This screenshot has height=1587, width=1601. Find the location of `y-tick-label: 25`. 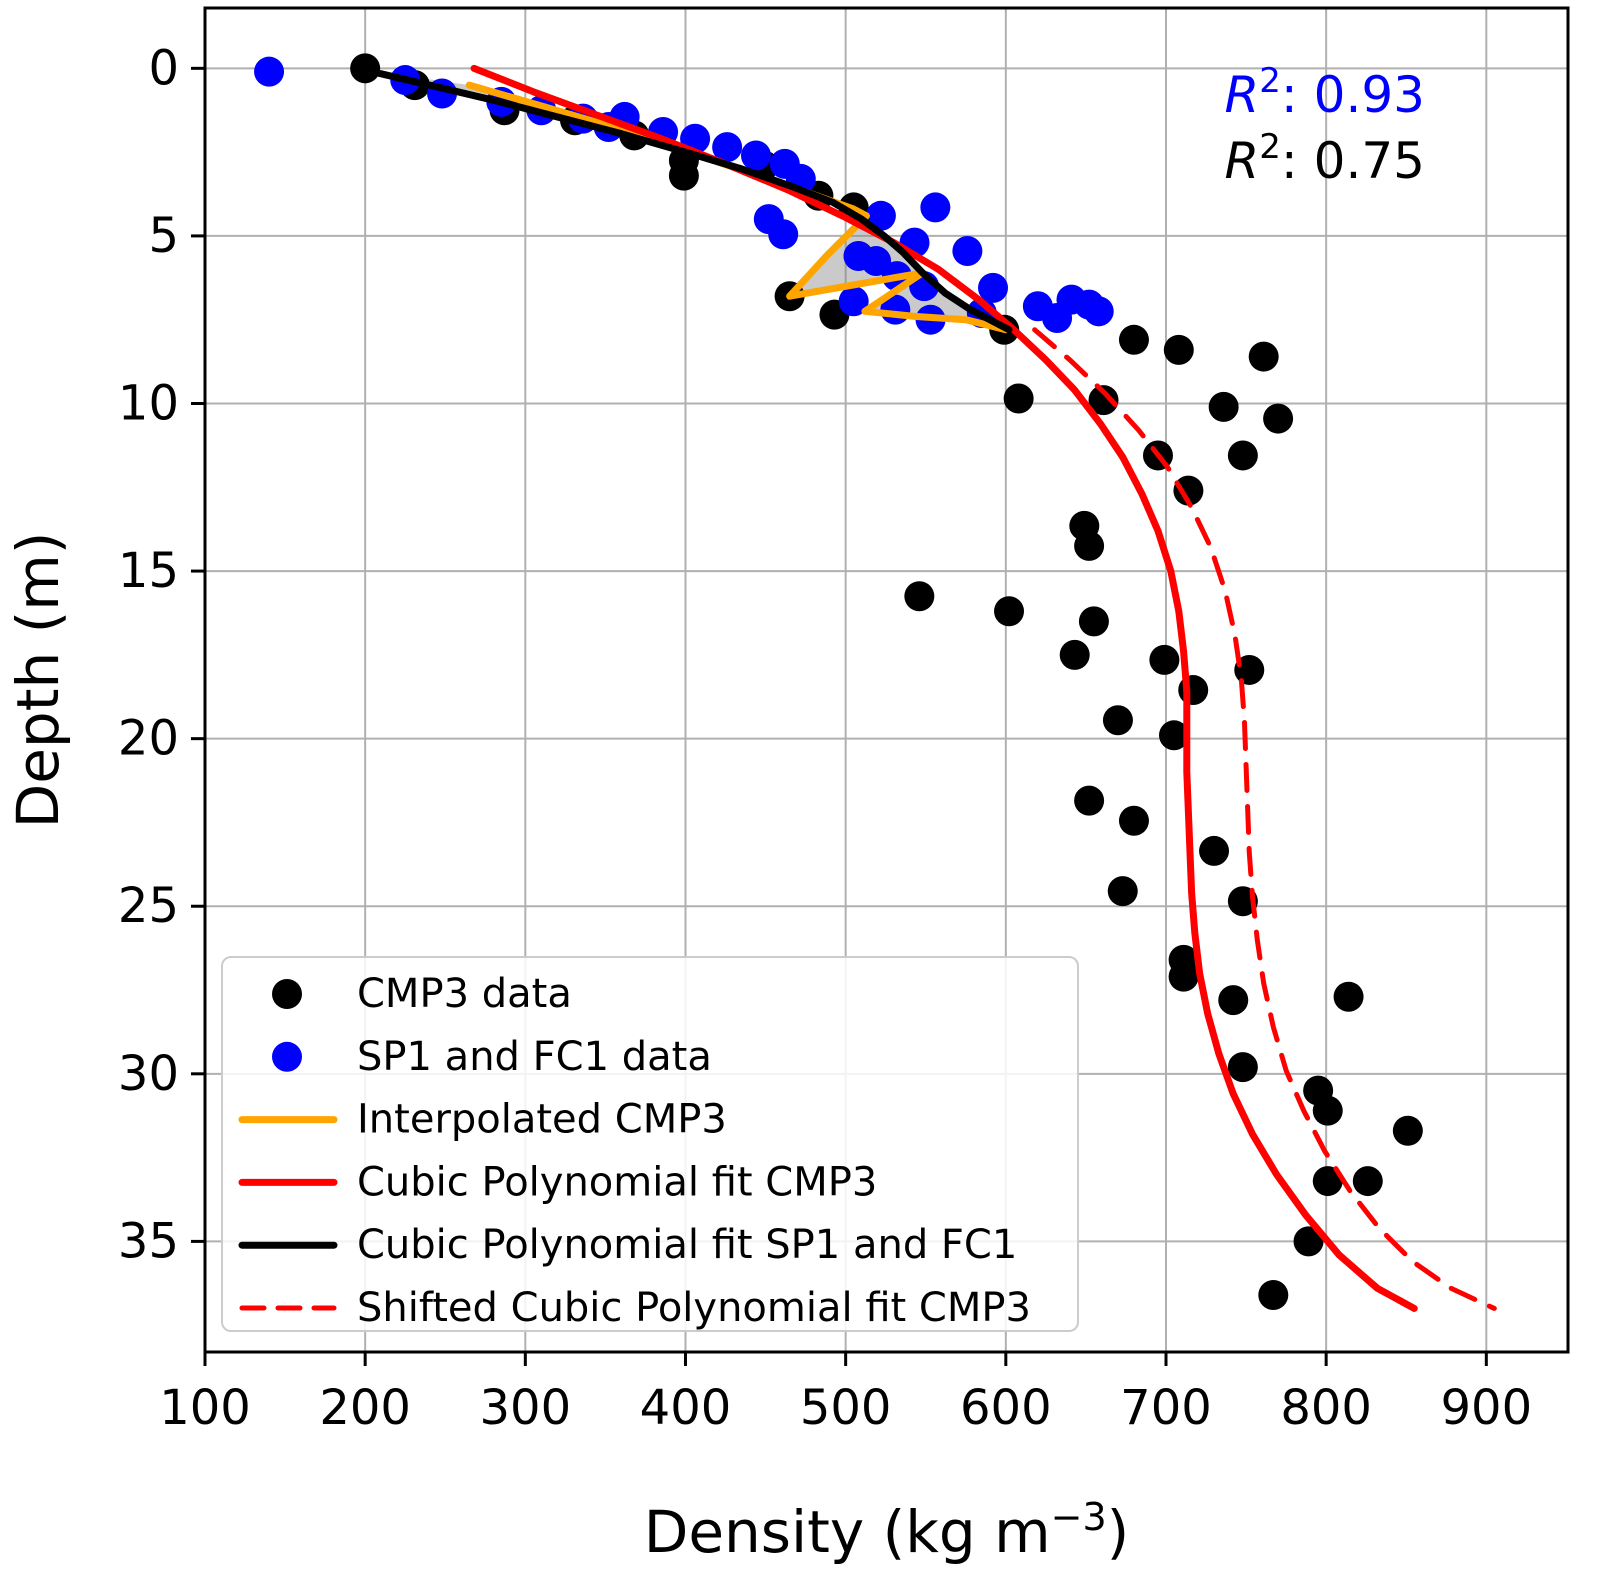

y-tick-label: 25 is located at coordinates (148, 906).